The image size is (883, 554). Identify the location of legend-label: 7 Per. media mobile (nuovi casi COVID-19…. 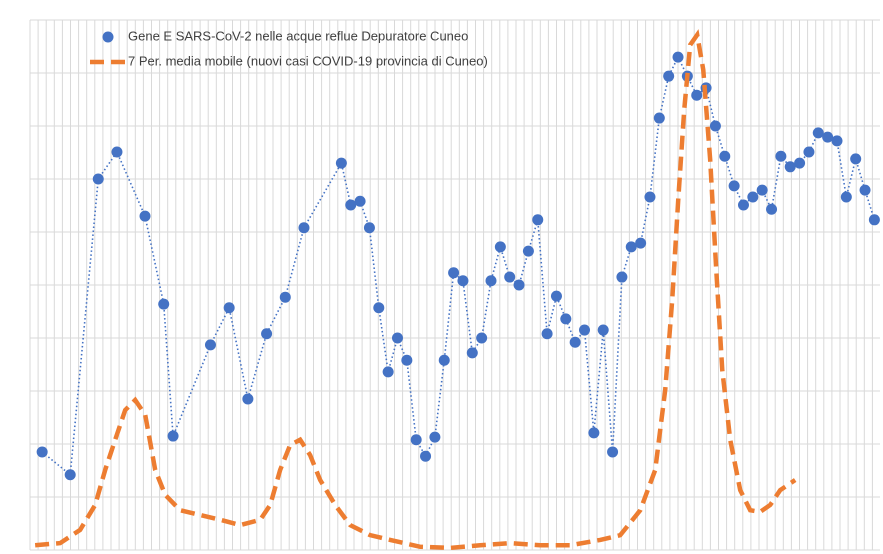
(308, 60).